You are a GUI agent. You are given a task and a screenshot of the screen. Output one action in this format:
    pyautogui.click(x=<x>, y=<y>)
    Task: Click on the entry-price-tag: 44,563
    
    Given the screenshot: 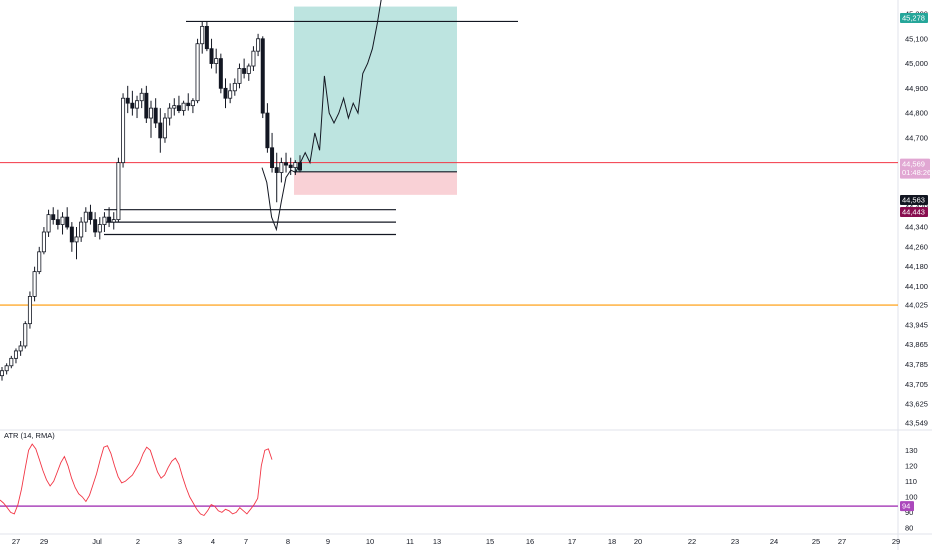 What is the action you would take?
    pyautogui.click(x=914, y=200)
    